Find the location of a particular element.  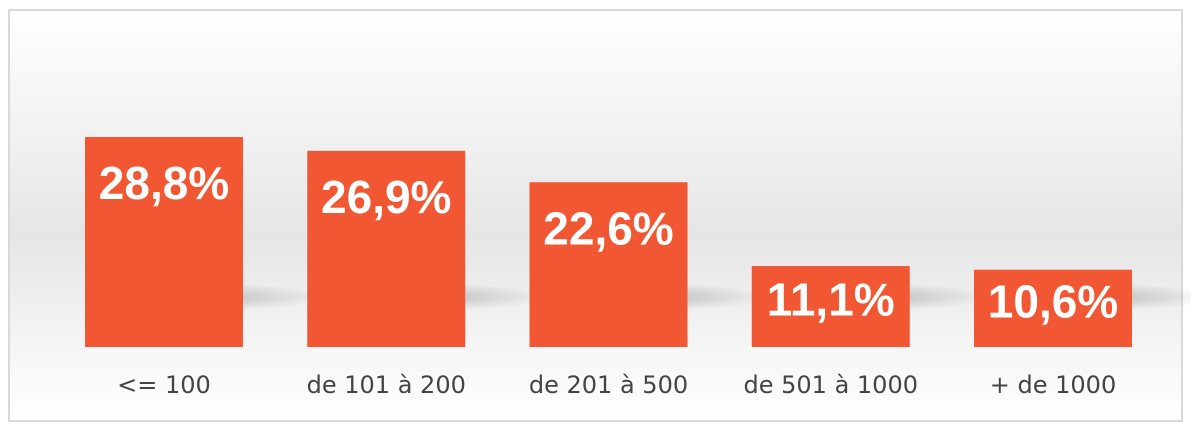

category-label: + de 1000 is located at coordinates (1053, 385).